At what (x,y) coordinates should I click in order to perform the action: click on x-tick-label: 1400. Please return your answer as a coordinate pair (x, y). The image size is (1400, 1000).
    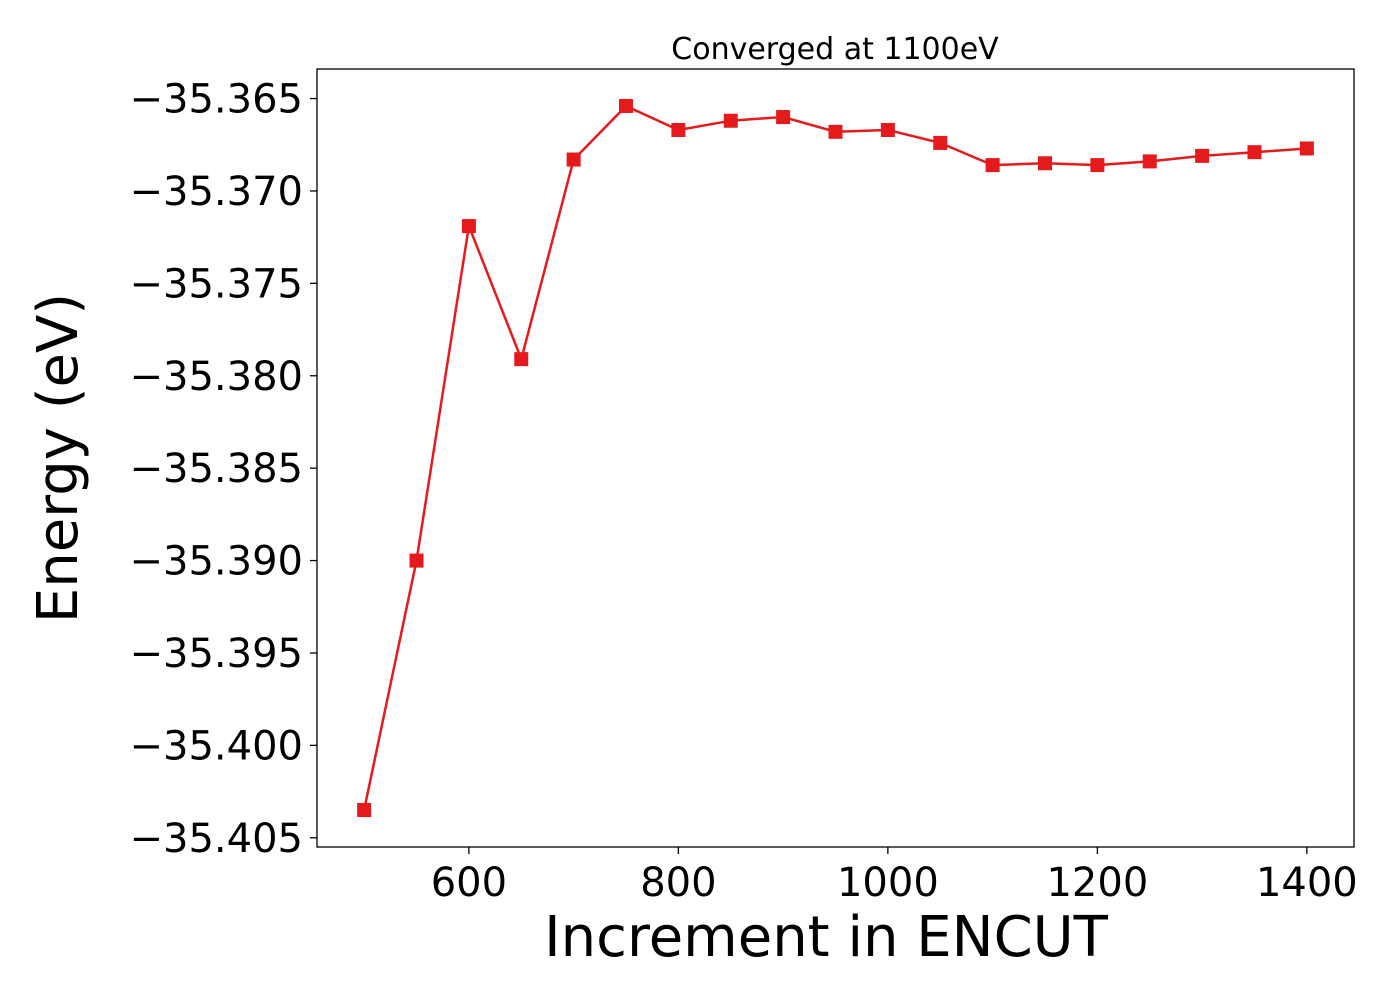
    Looking at the image, I should click on (1307, 883).